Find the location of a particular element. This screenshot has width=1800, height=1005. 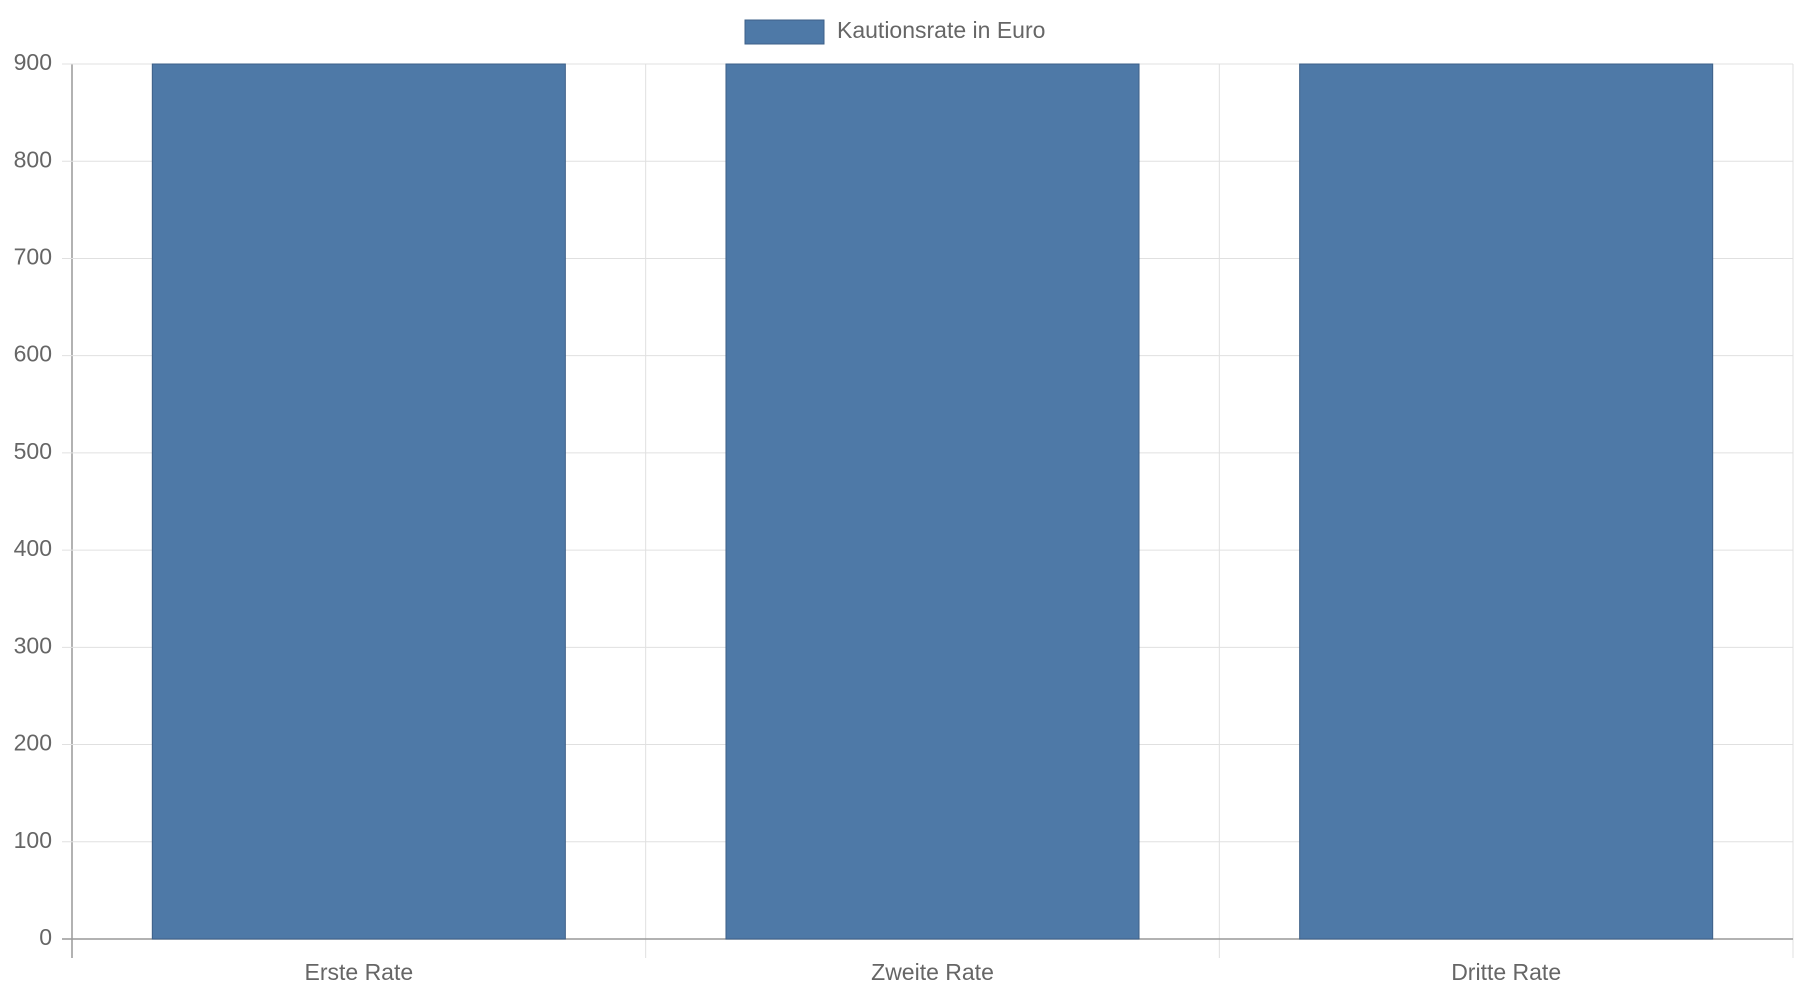

y-tick-label: 200 is located at coordinates (33, 743).